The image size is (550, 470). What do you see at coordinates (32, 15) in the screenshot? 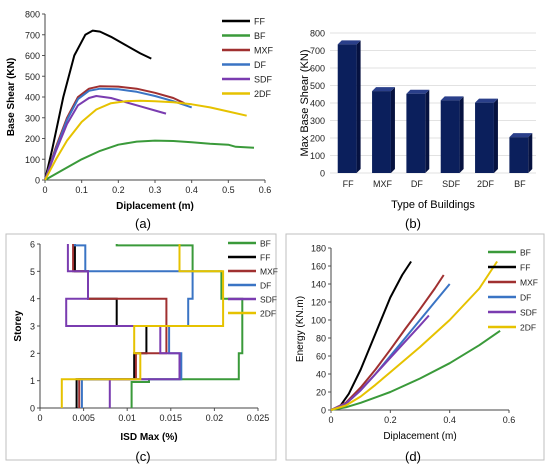
I see `y-tick-label: 800` at bounding box center [32, 15].